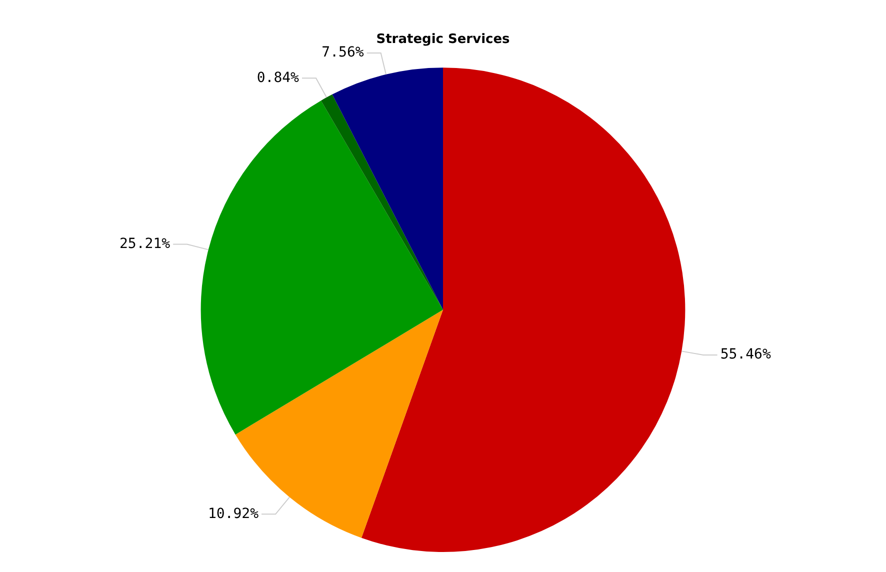 This screenshot has width=886, height=572. I want to click on data-label: 25.21%, so click(145, 244).